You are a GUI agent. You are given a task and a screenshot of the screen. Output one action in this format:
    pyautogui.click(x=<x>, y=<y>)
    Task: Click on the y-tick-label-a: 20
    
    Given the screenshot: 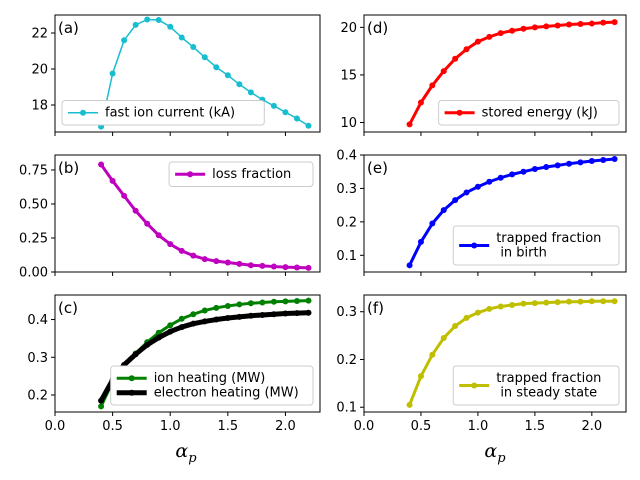 What is the action you would take?
    pyautogui.click(x=39, y=70)
    